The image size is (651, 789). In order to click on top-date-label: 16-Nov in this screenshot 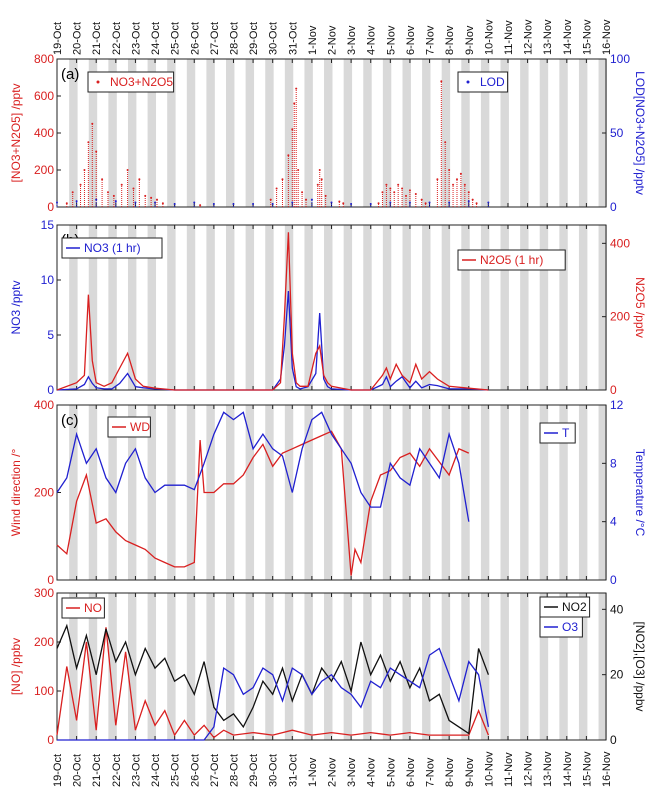, I will do `click(607, 37)`.